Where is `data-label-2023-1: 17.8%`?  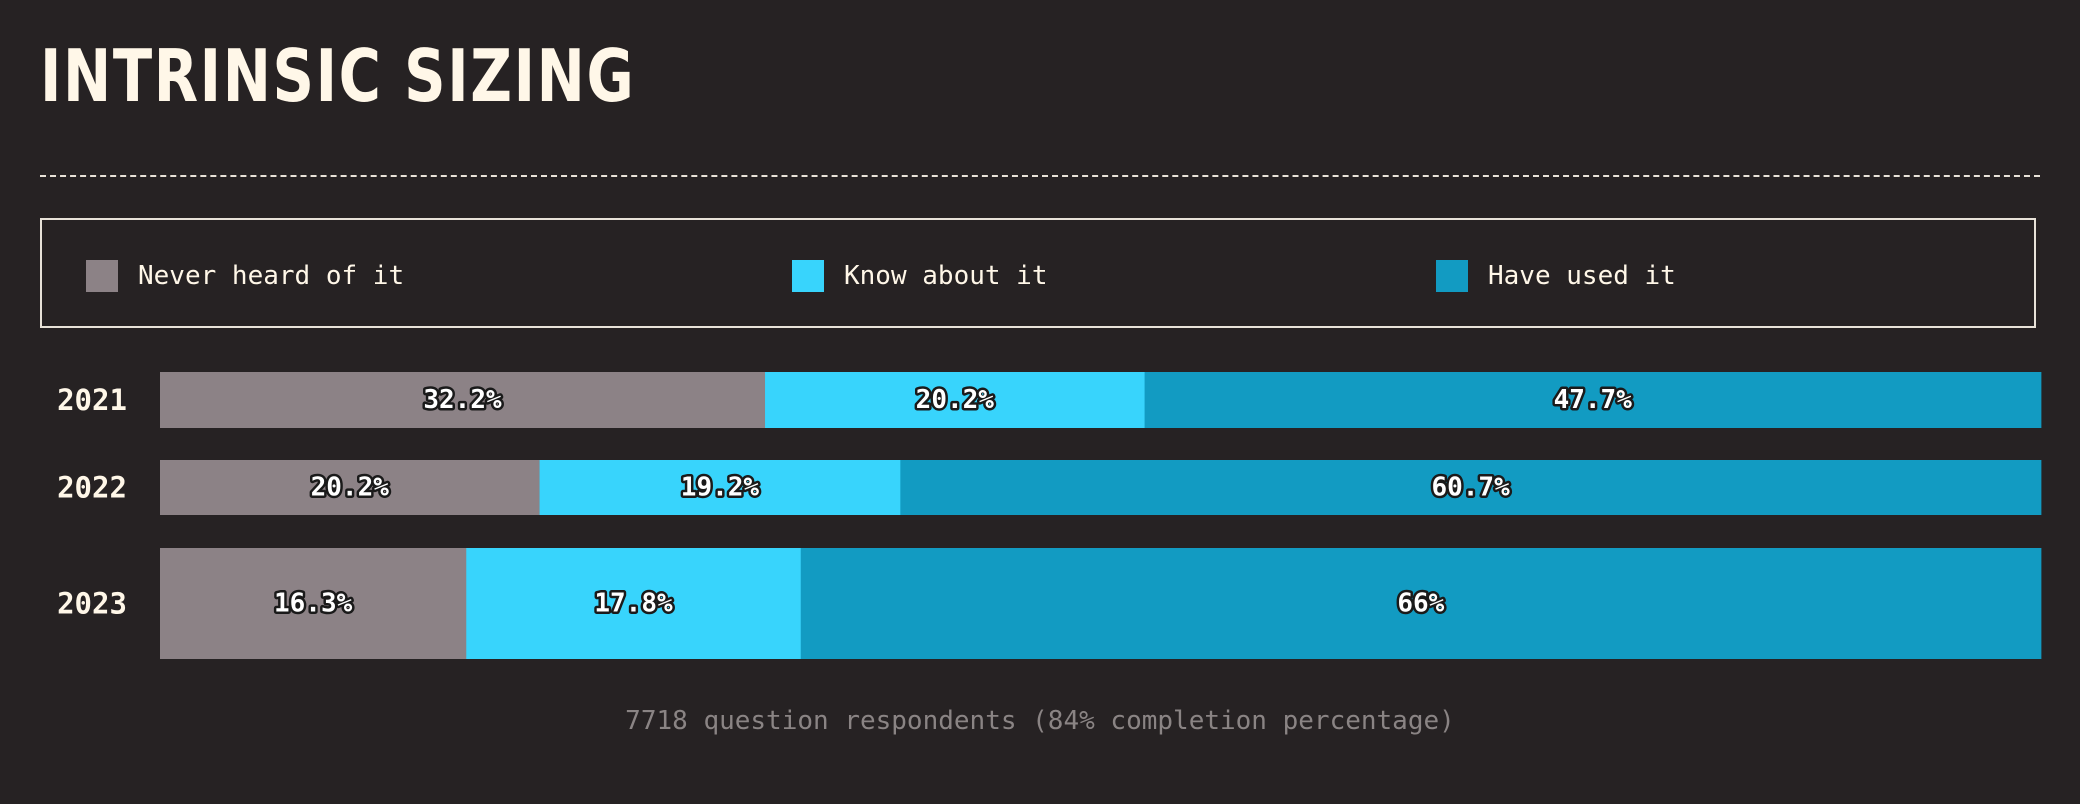
data-label-2023-1: 17.8% is located at coordinates (633, 604).